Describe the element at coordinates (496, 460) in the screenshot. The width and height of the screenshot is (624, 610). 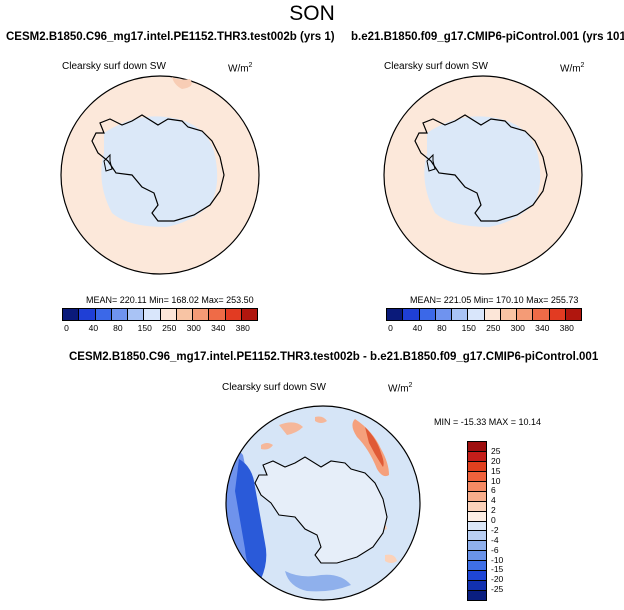
I see `diff-colorbar-tick-label: 20` at that location.